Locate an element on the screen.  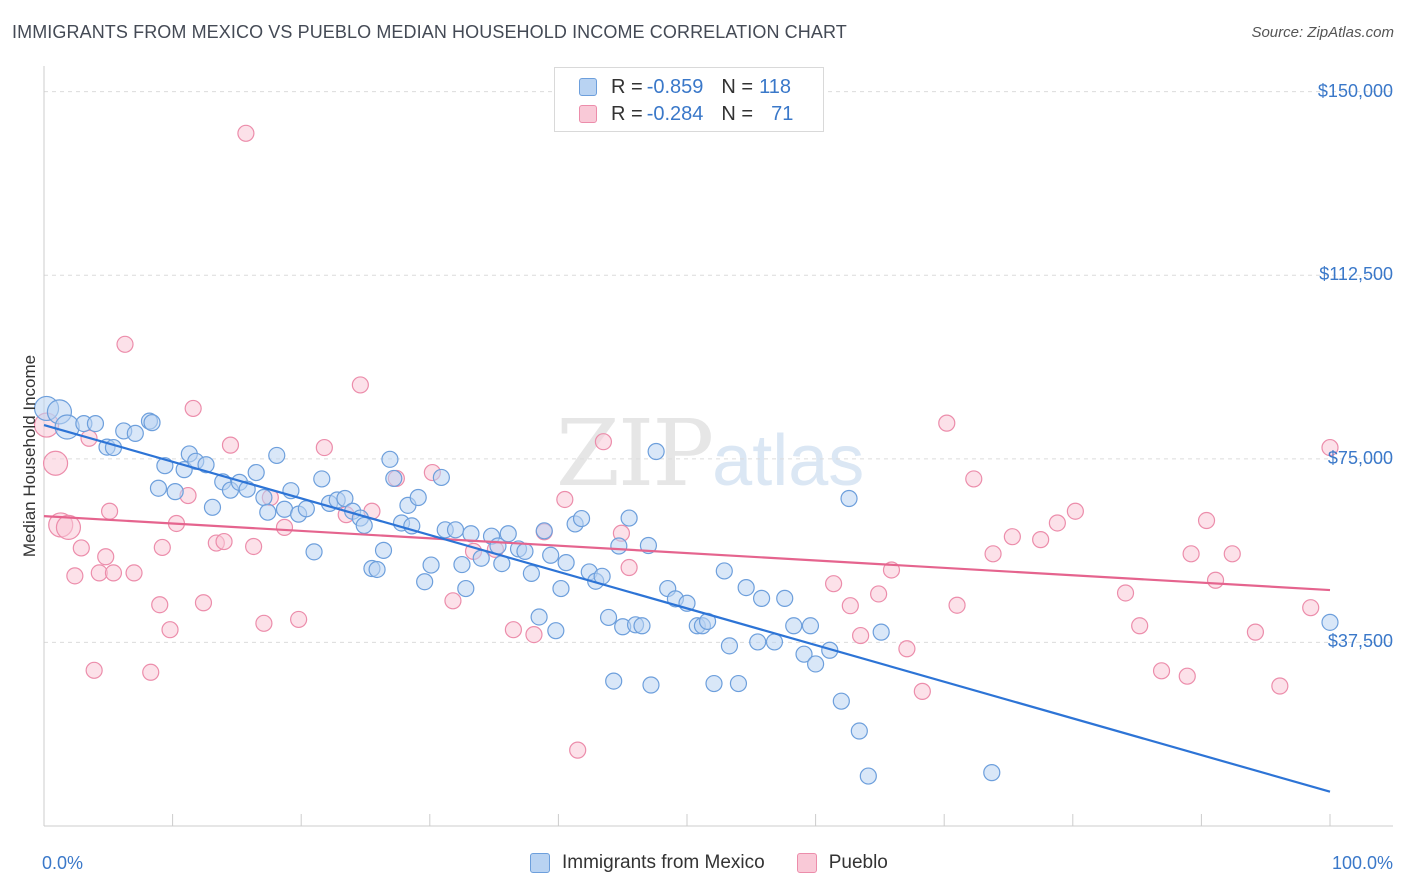
y-tick-label: $112,500 is located at coordinates (1356, 274).